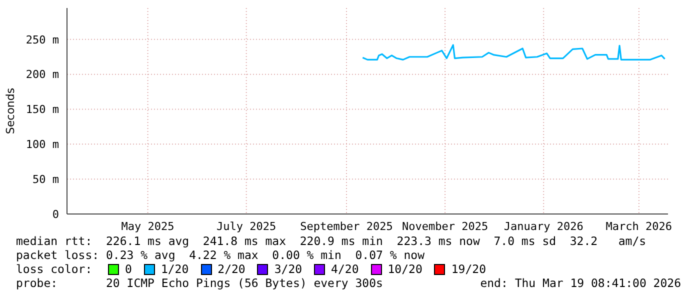  Describe the element at coordinates (10, 111) in the screenshot. I see `y-axis-title: Seconds` at that location.